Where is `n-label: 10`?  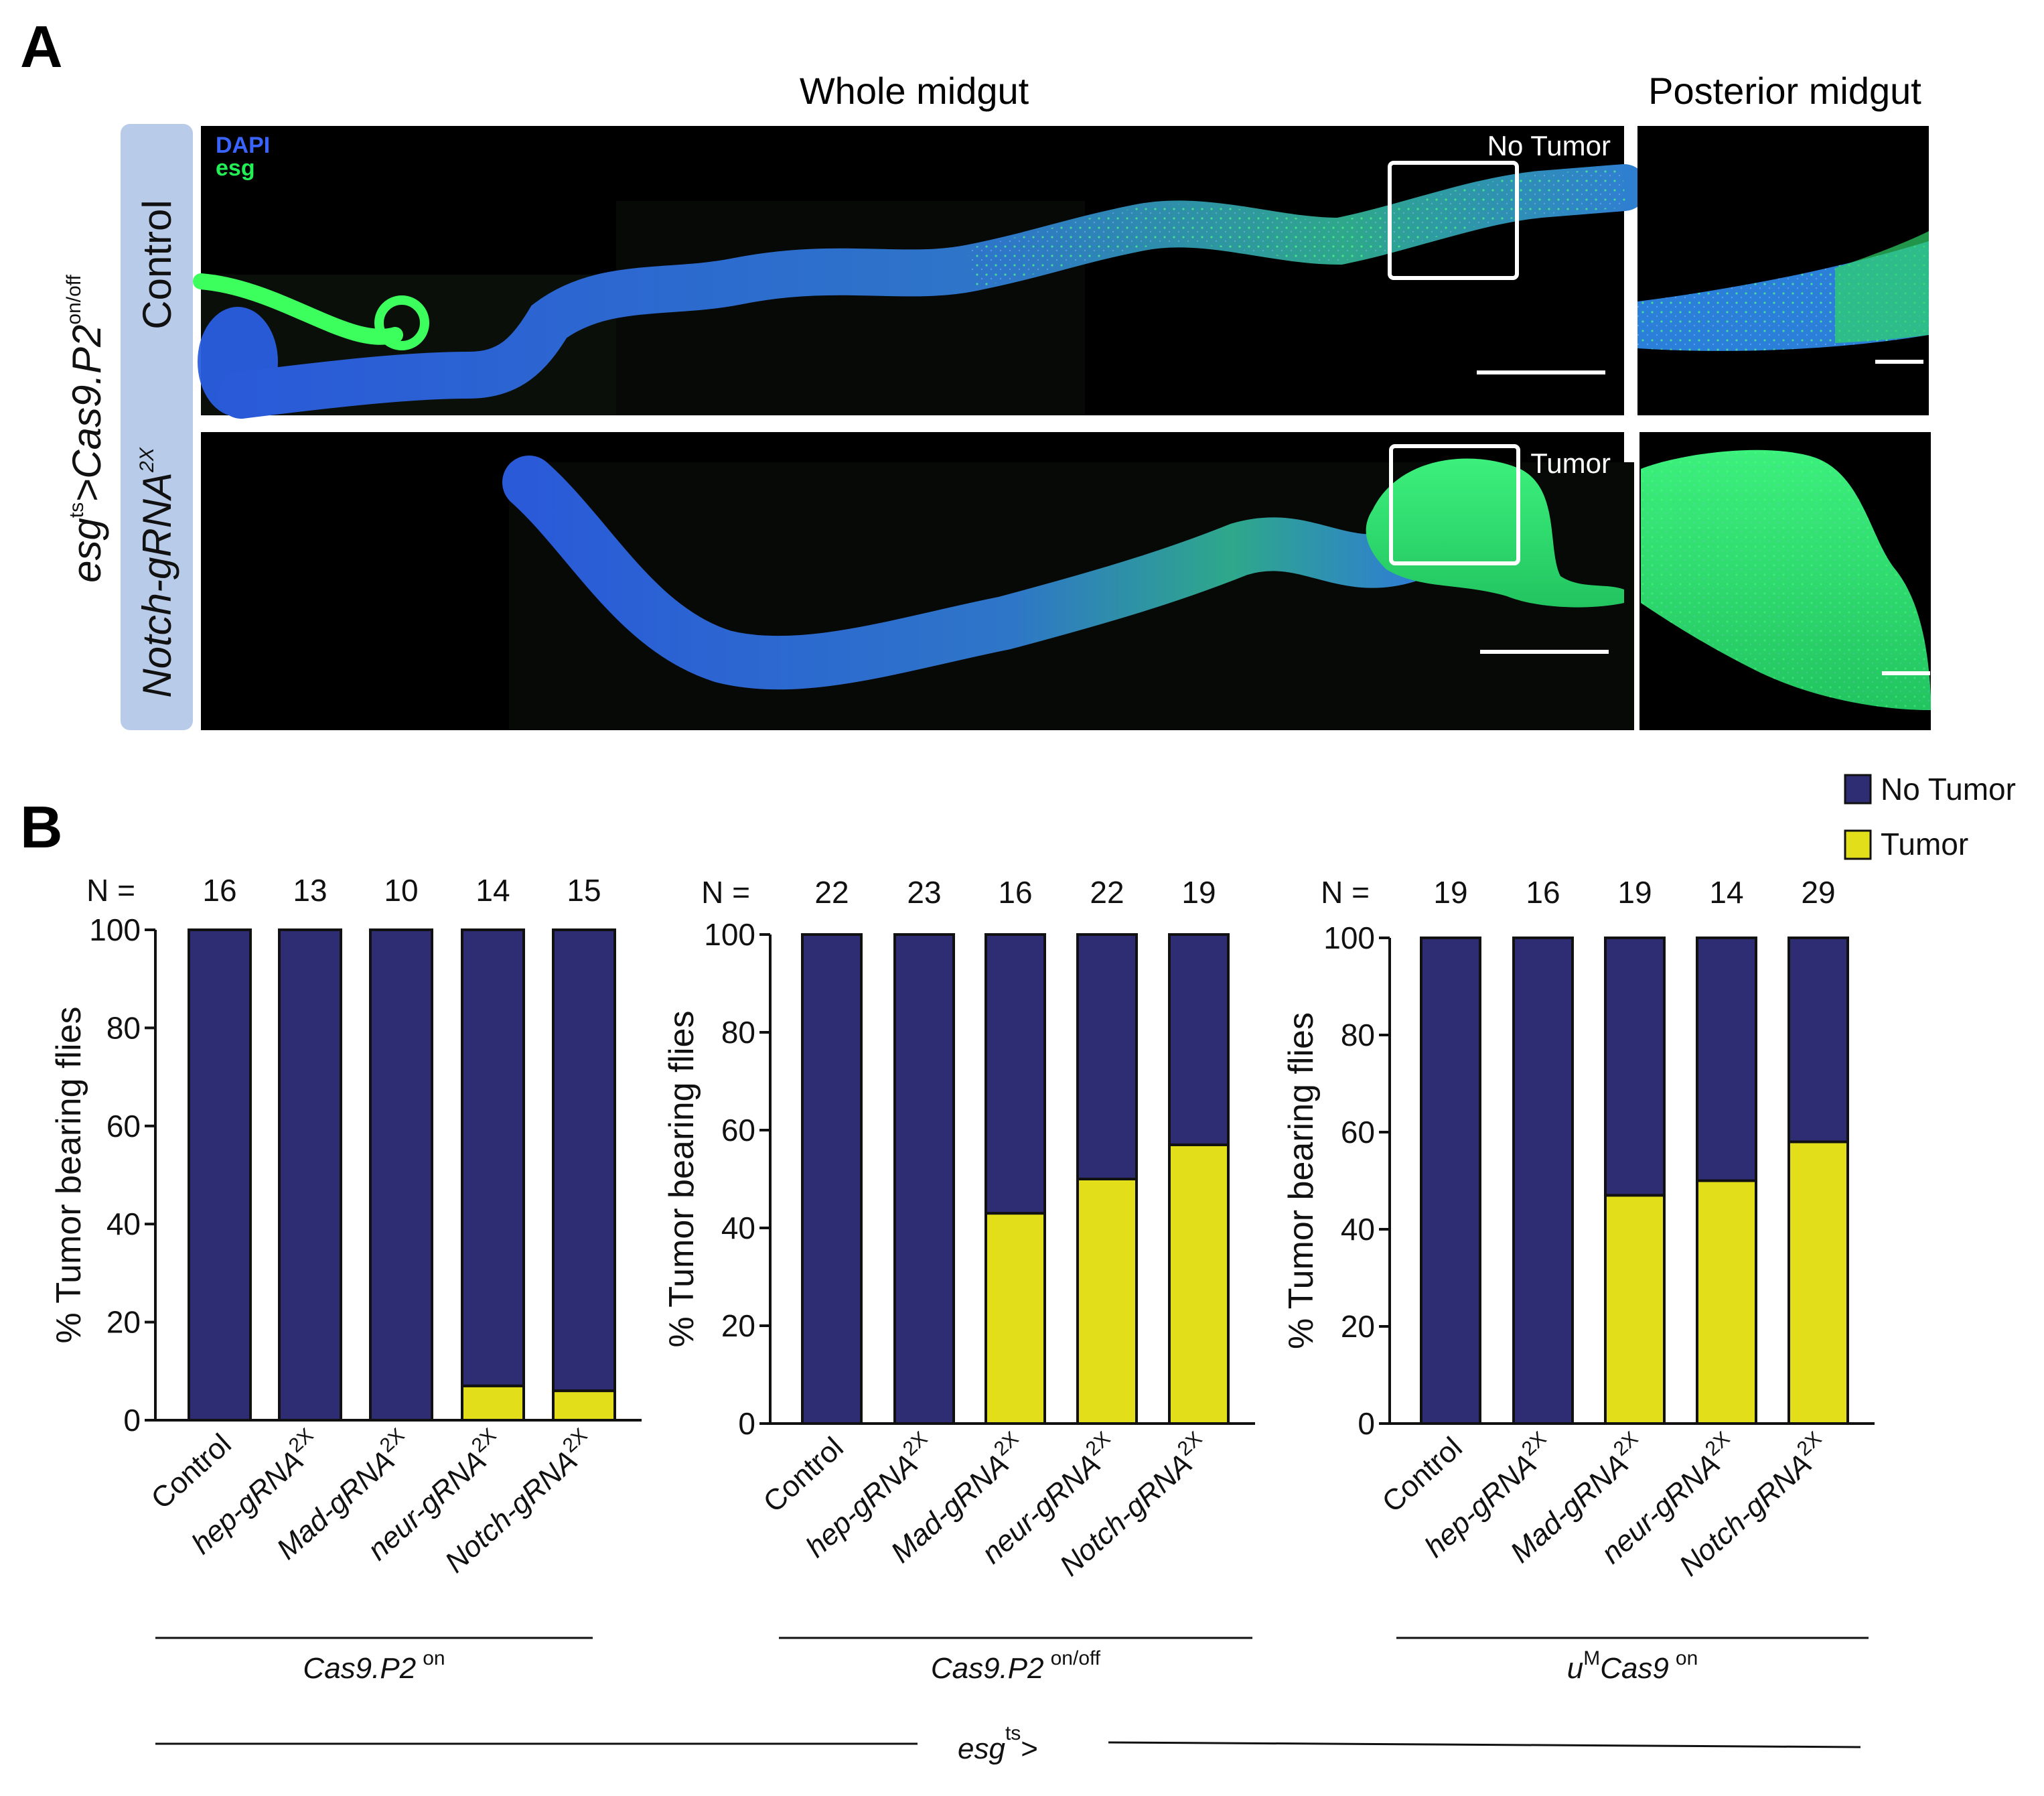 n-label: 10 is located at coordinates (401, 890).